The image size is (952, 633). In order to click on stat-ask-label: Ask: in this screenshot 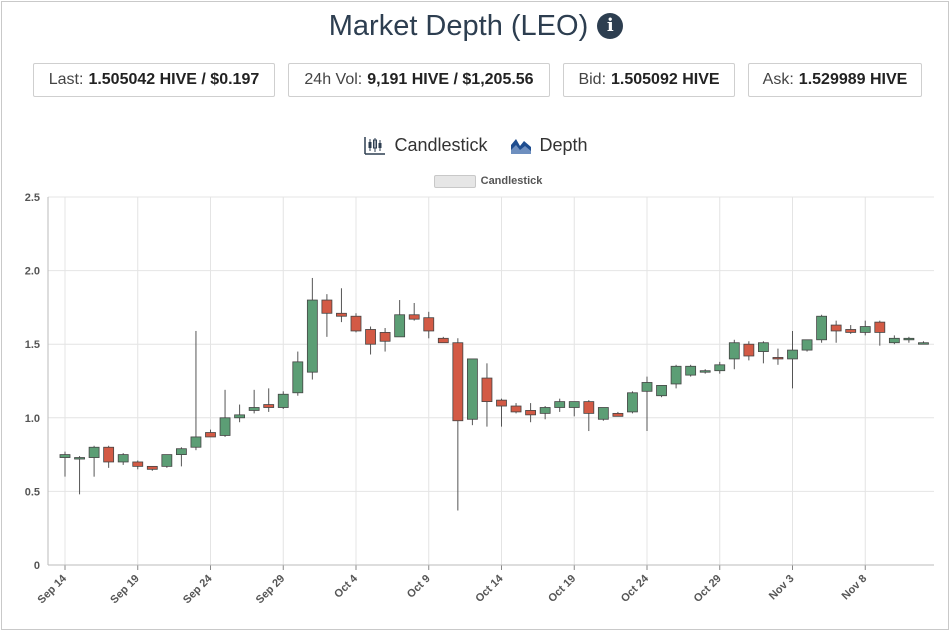, I will do `click(778, 79)`.